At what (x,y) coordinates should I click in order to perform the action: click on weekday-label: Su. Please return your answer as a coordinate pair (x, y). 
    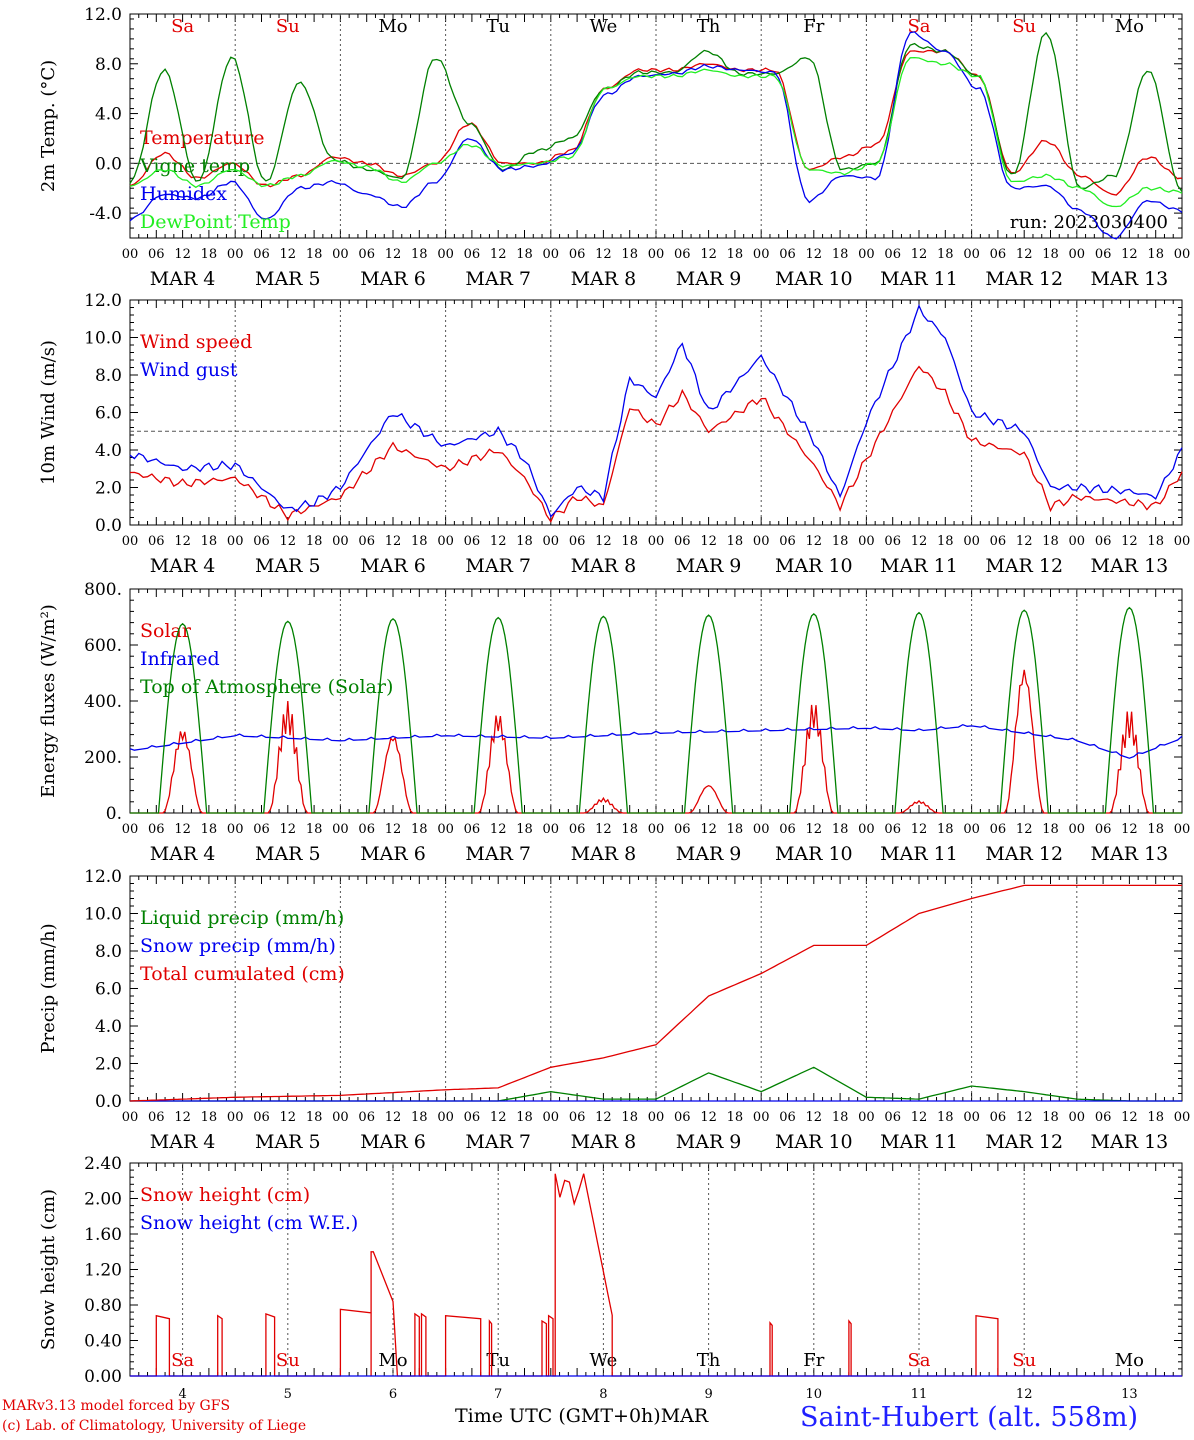
    Looking at the image, I should click on (288, 1360).